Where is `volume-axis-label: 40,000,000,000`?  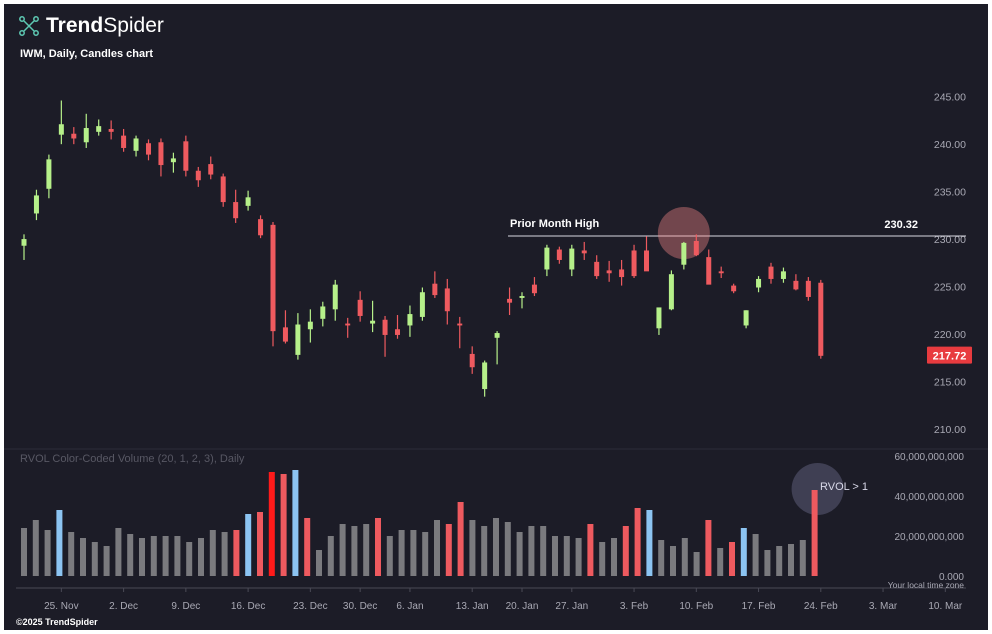 volume-axis-label: 40,000,000,000 is located at coordinates (929, 497).